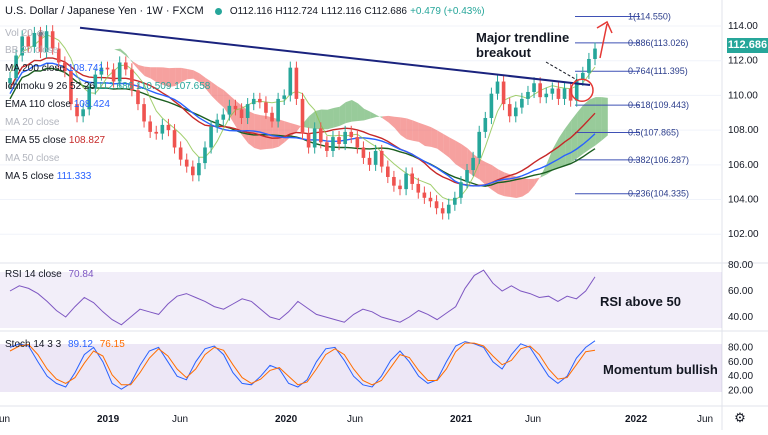  Describe the element at coordinates (660, 369) in the screenshot. I see `stoch-annotation: Momentum bullish` at that location.